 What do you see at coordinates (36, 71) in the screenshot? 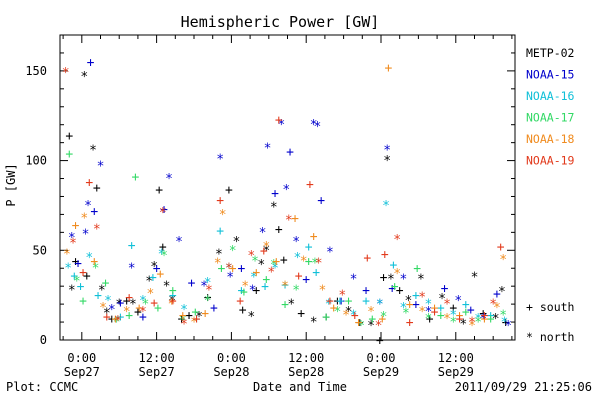
I see `y-tick-label-150: 150` at bounding box center [36, 71].